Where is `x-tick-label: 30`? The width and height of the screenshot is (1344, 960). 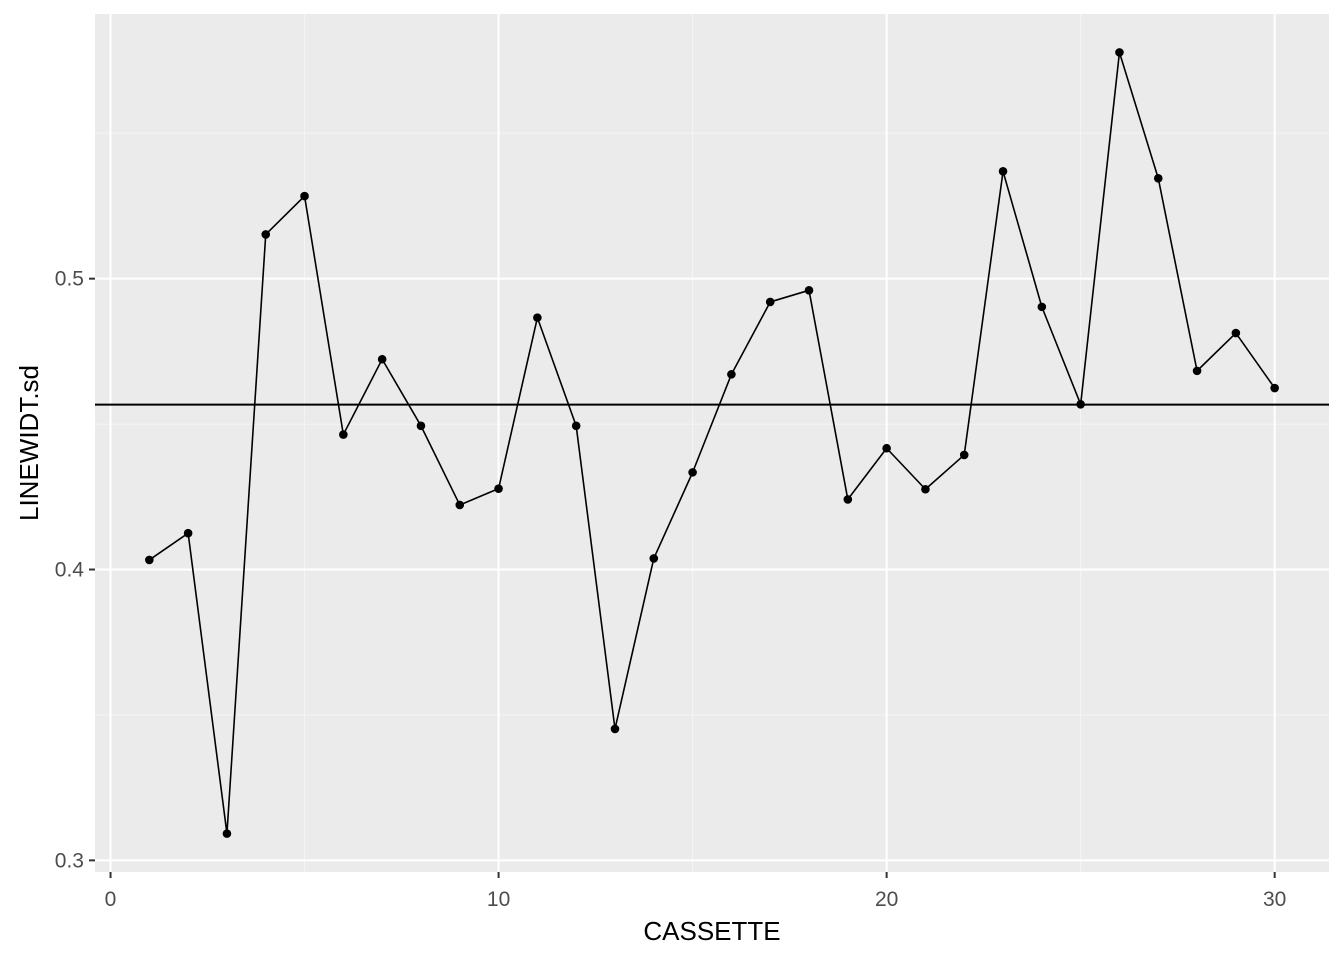 x-tick-label: 30 is located at coordinates (1274, 899).